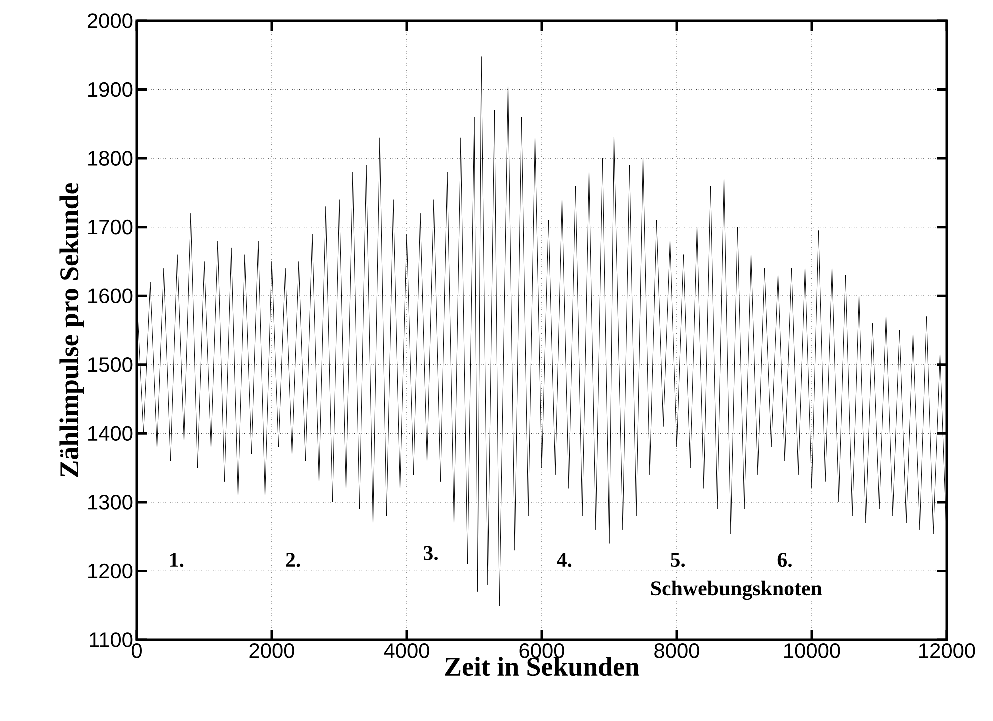  I want to click on annotation: 6., so click(785, 560).